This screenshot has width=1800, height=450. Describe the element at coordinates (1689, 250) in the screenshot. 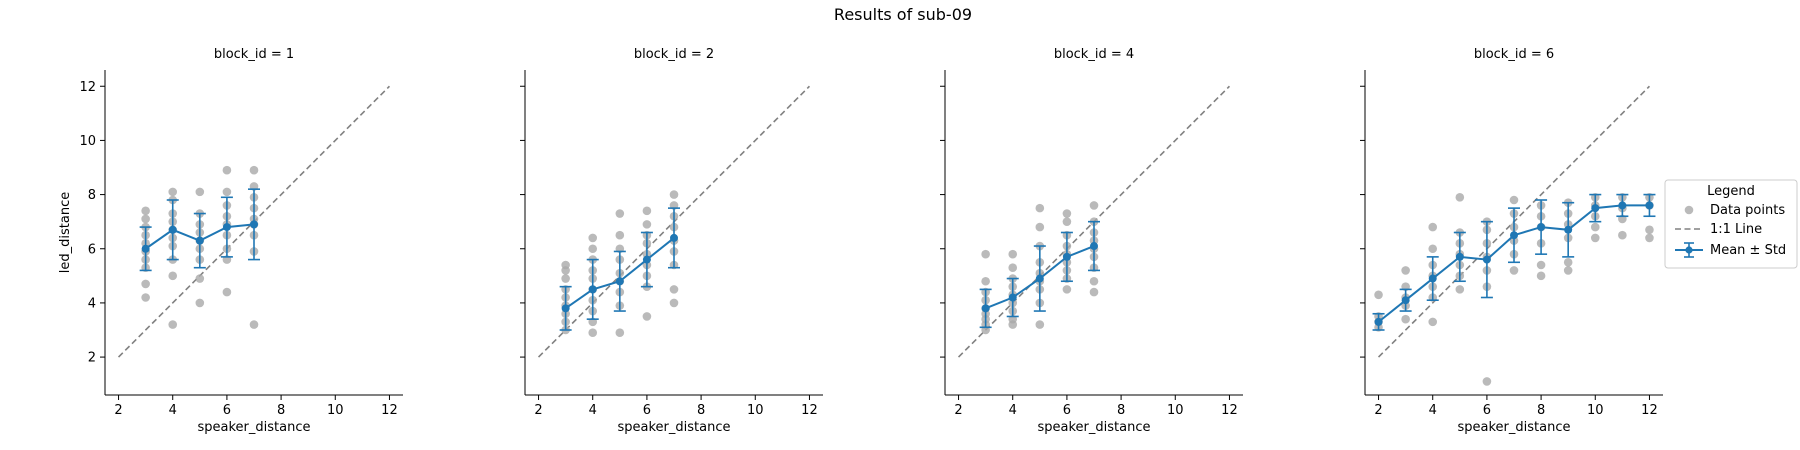

I see `legend-mean-marker` at that location.